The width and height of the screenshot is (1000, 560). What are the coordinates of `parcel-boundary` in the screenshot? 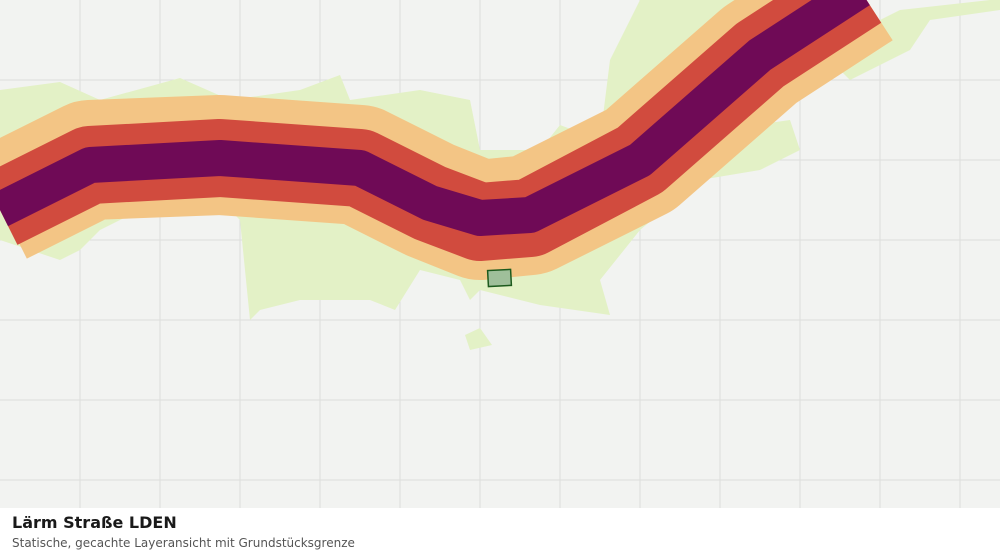 It's located at (499, 278).